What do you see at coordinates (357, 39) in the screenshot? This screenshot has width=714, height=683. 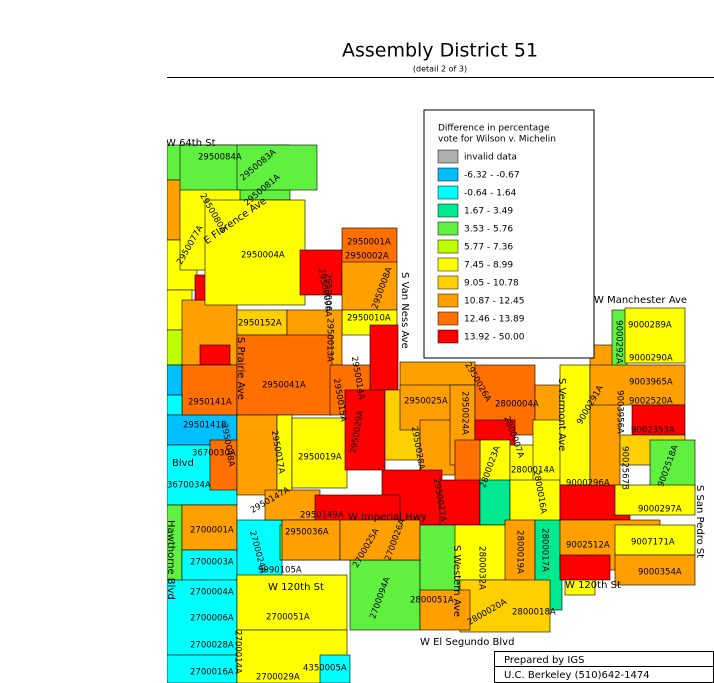 I see `top-margin` at bounding box center [357, 39].